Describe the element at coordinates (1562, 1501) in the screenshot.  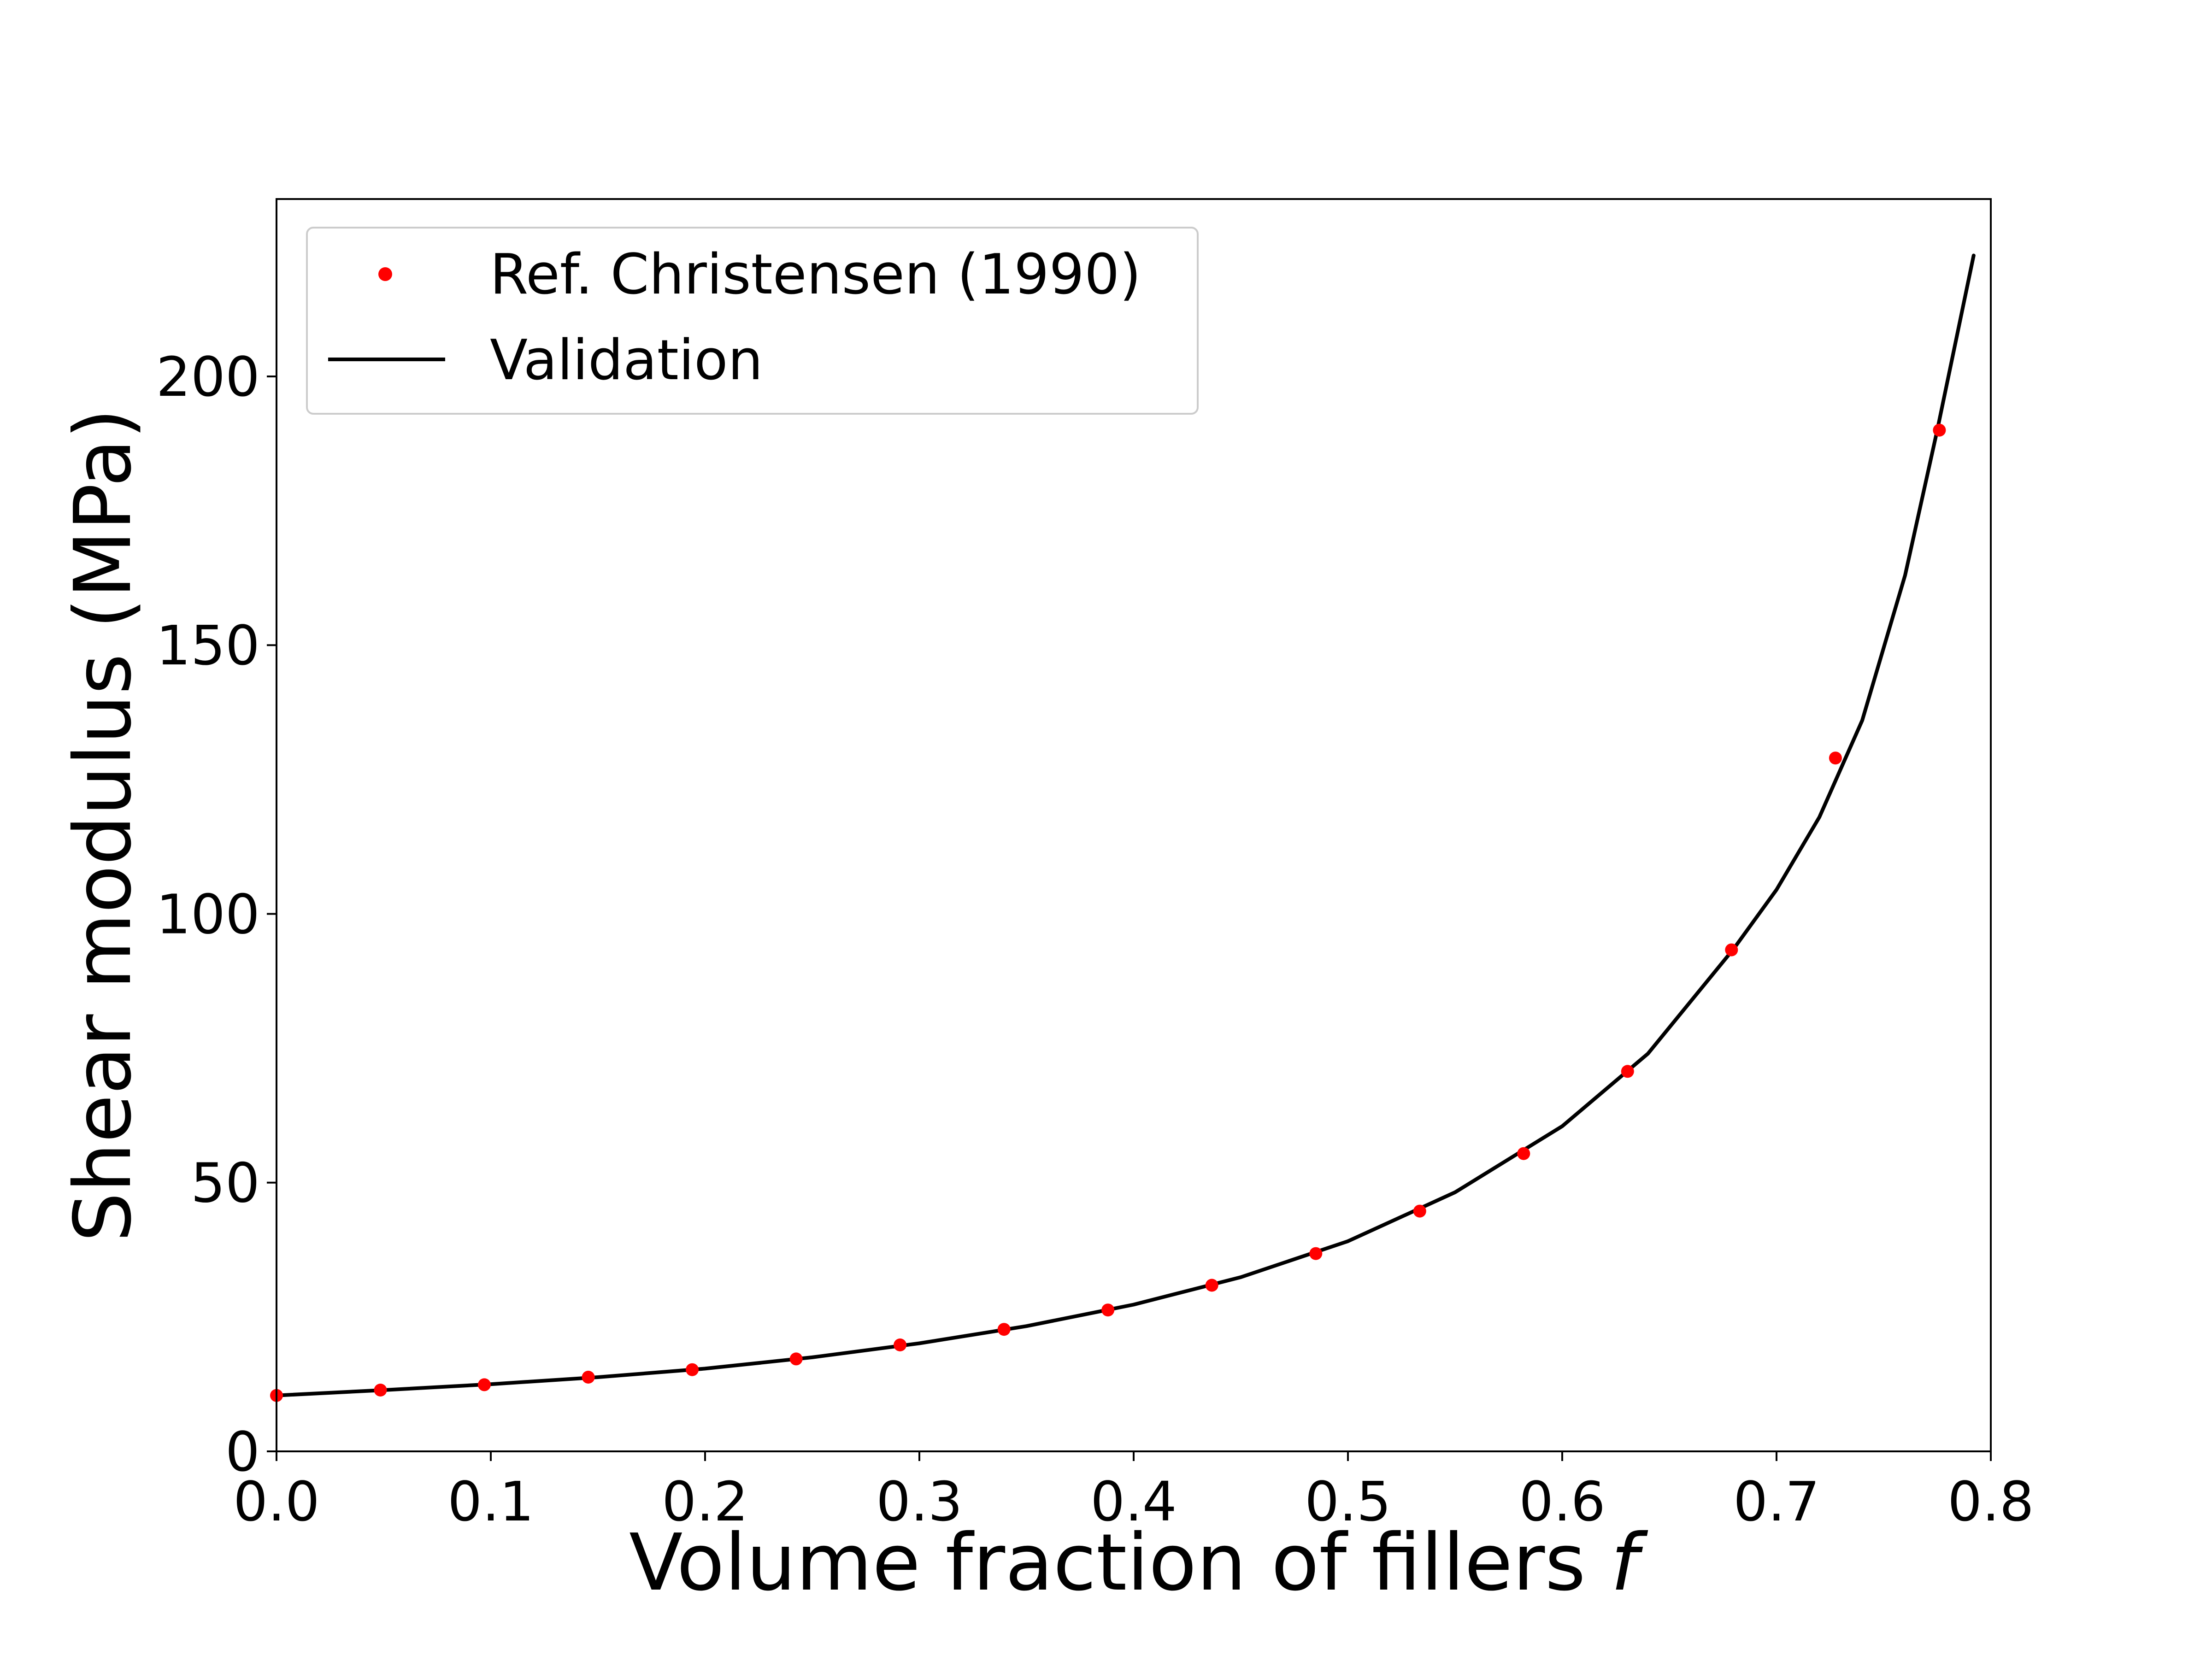
I see `x-tick-label: 0.6` at that location.